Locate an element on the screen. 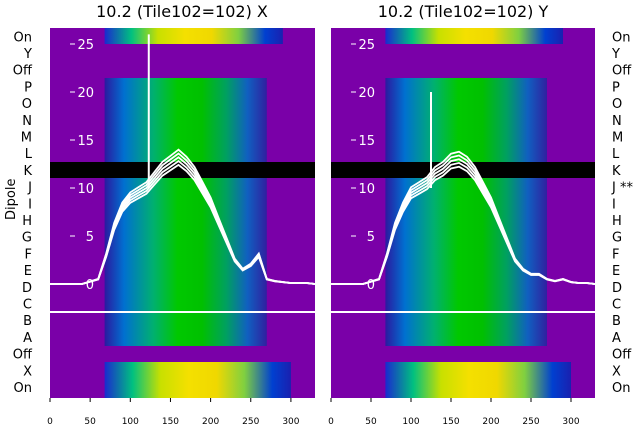 Image resolution: width=640 pixels, height=440 pixels. dipole-row-label-y: H is located at coordinates (617, 221).